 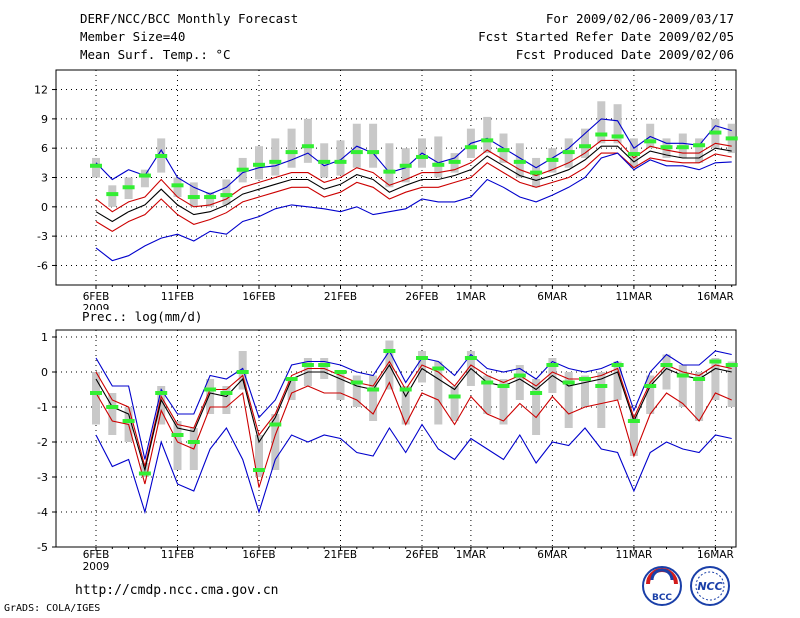 What do you see at coordinates (44, 148) in the screenshot?
I see `y-tick-label: 6` at bounding box center [44, 148].